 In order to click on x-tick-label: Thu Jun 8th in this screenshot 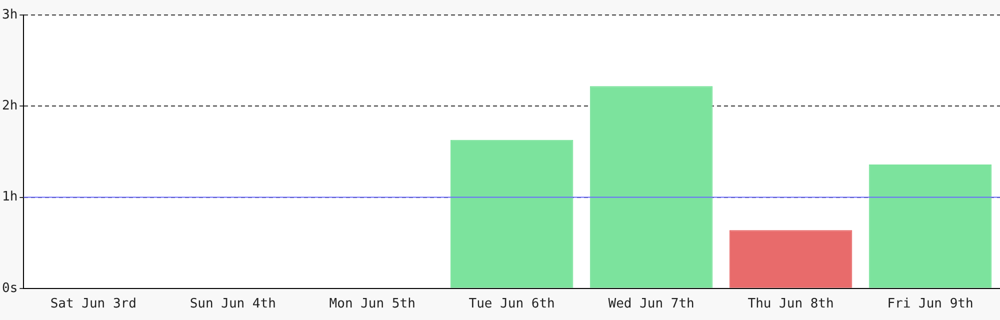, I will do `click(791, 304)`.